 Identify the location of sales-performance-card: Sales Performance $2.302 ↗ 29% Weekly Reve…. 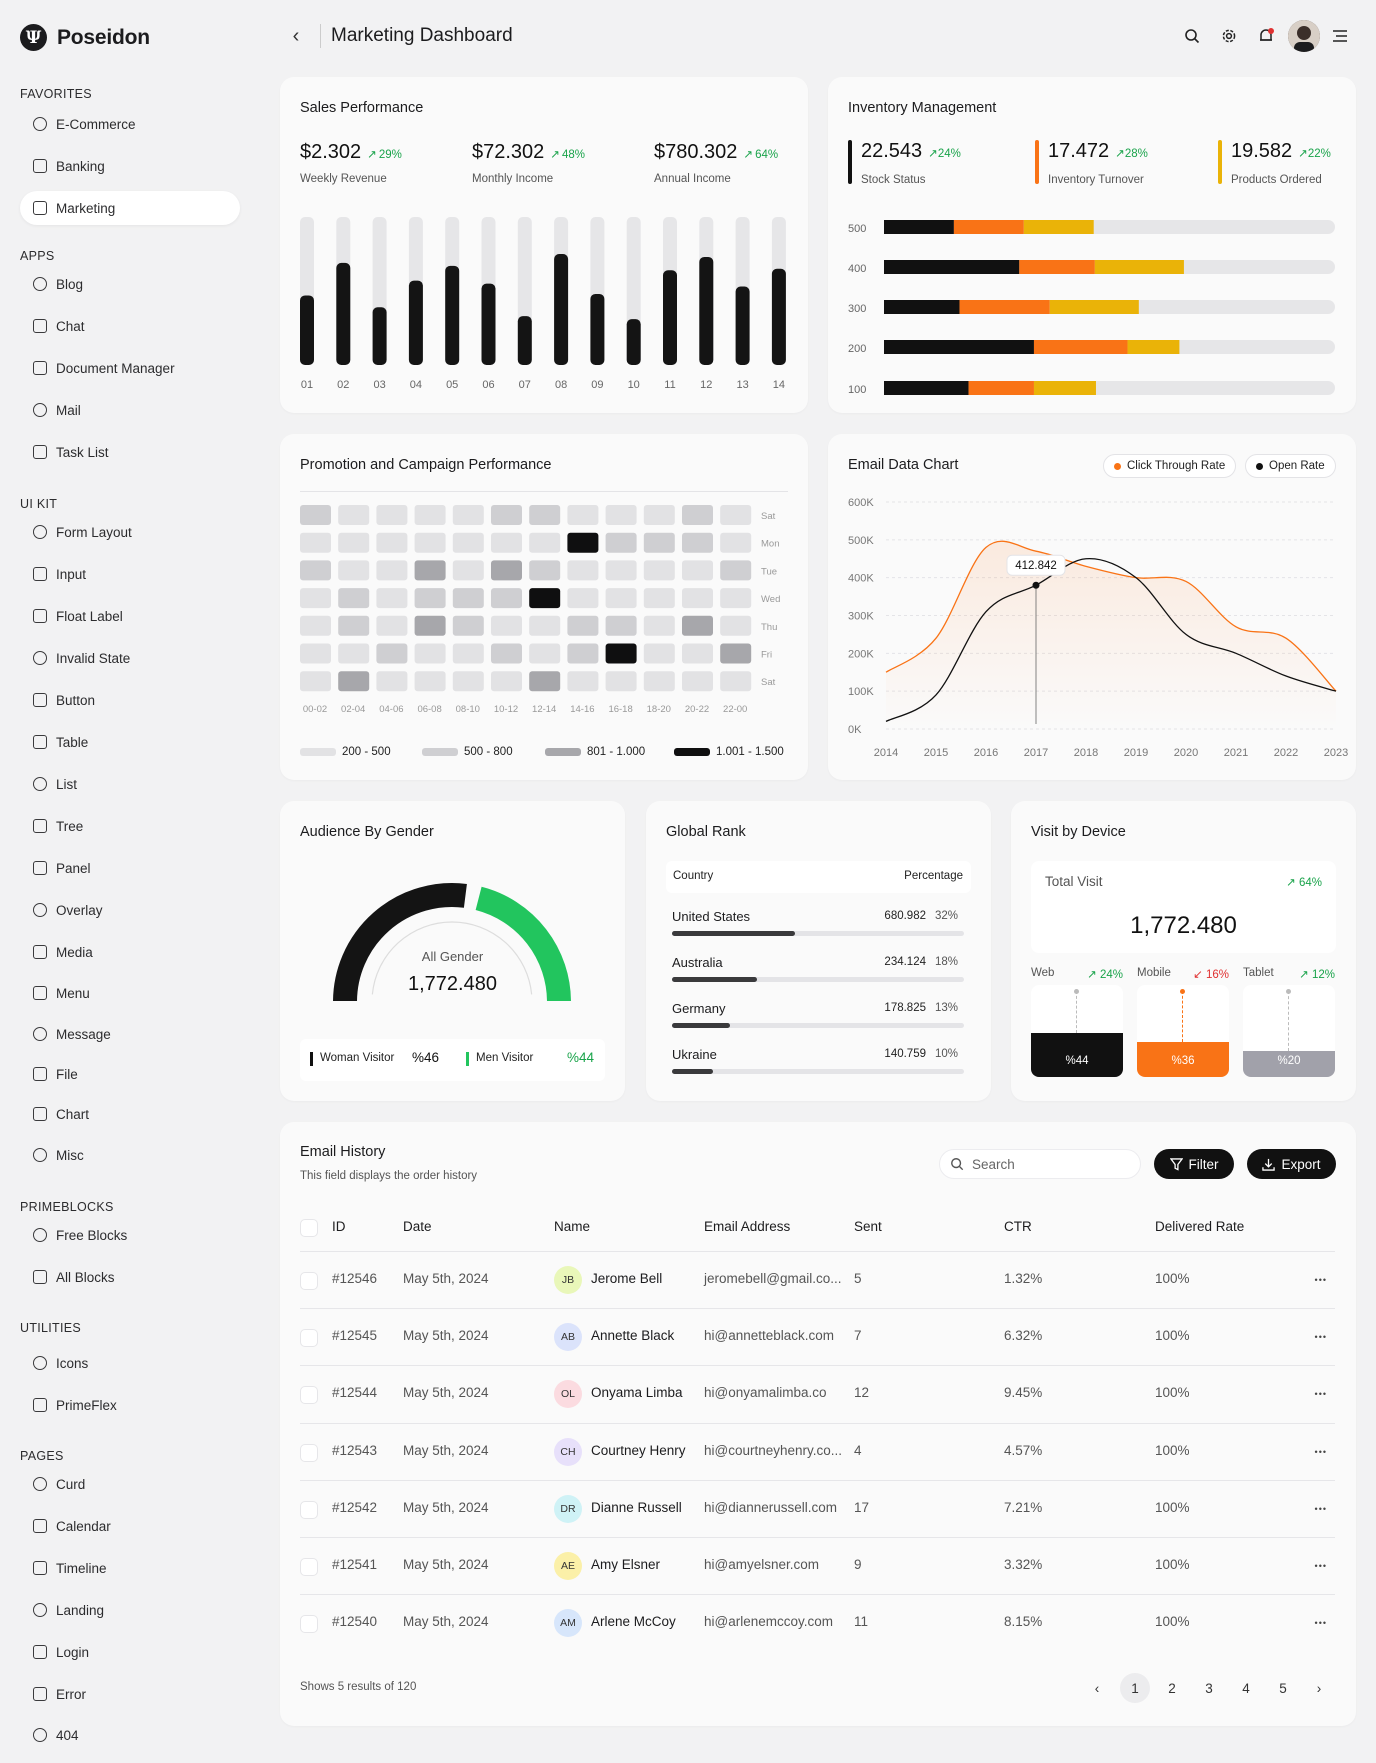
(544, 245).